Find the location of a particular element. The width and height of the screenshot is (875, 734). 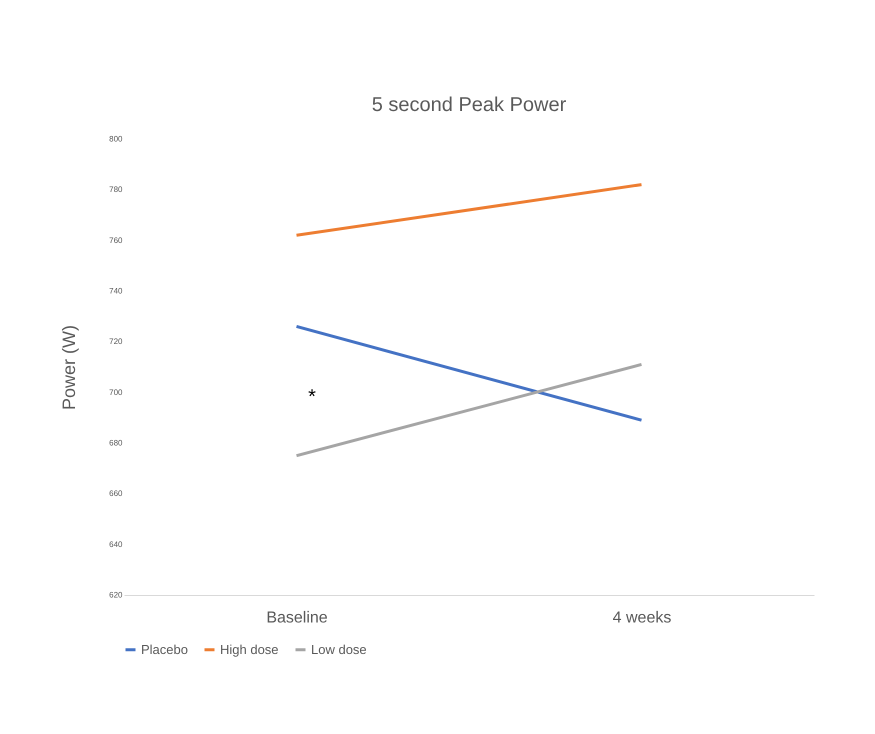

y-tick-label: 800 is located at coordinates (116, 139).